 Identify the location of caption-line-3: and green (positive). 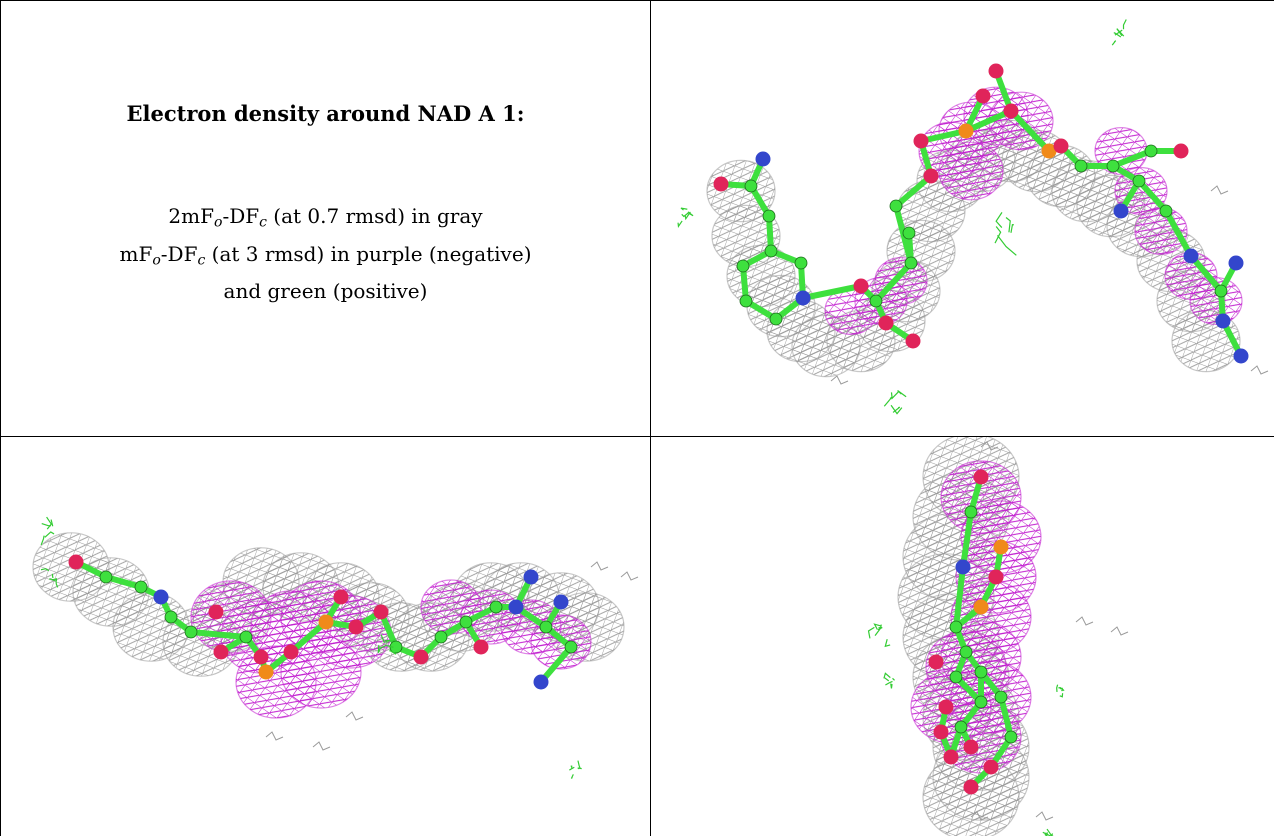
(325, 291).